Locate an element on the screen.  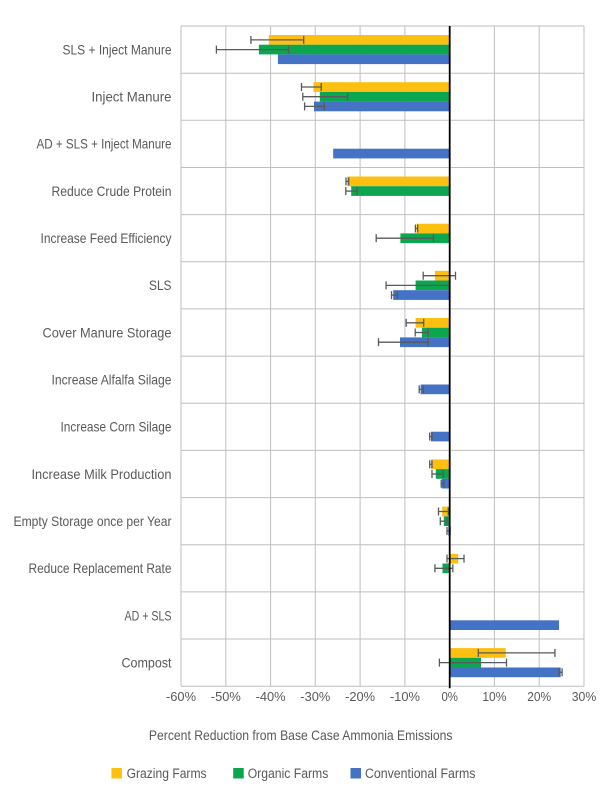
svg-text: Reduce Replacement Rate is located at coordinates (100, 568).